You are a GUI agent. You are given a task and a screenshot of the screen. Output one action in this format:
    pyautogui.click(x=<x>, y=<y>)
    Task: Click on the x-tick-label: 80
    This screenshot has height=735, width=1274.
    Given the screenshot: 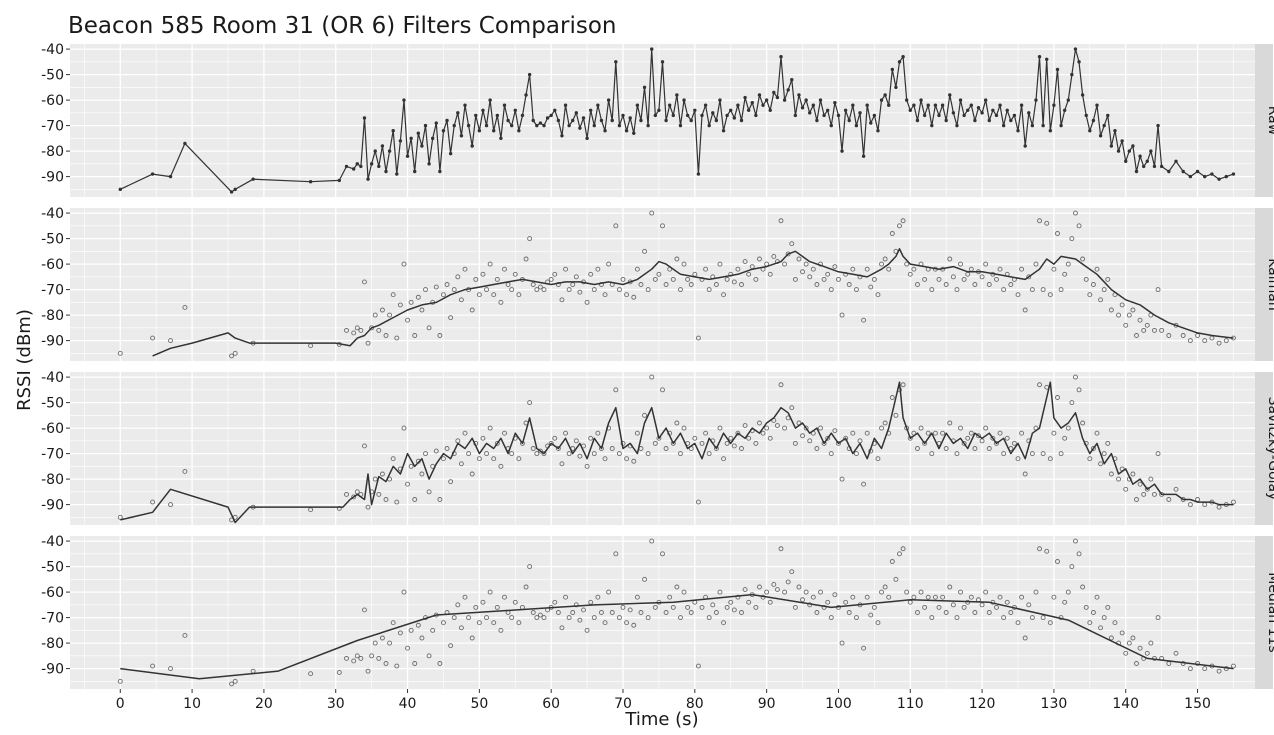 What is the action you would take?
    pyautogui.click(x=695, y=704)
    